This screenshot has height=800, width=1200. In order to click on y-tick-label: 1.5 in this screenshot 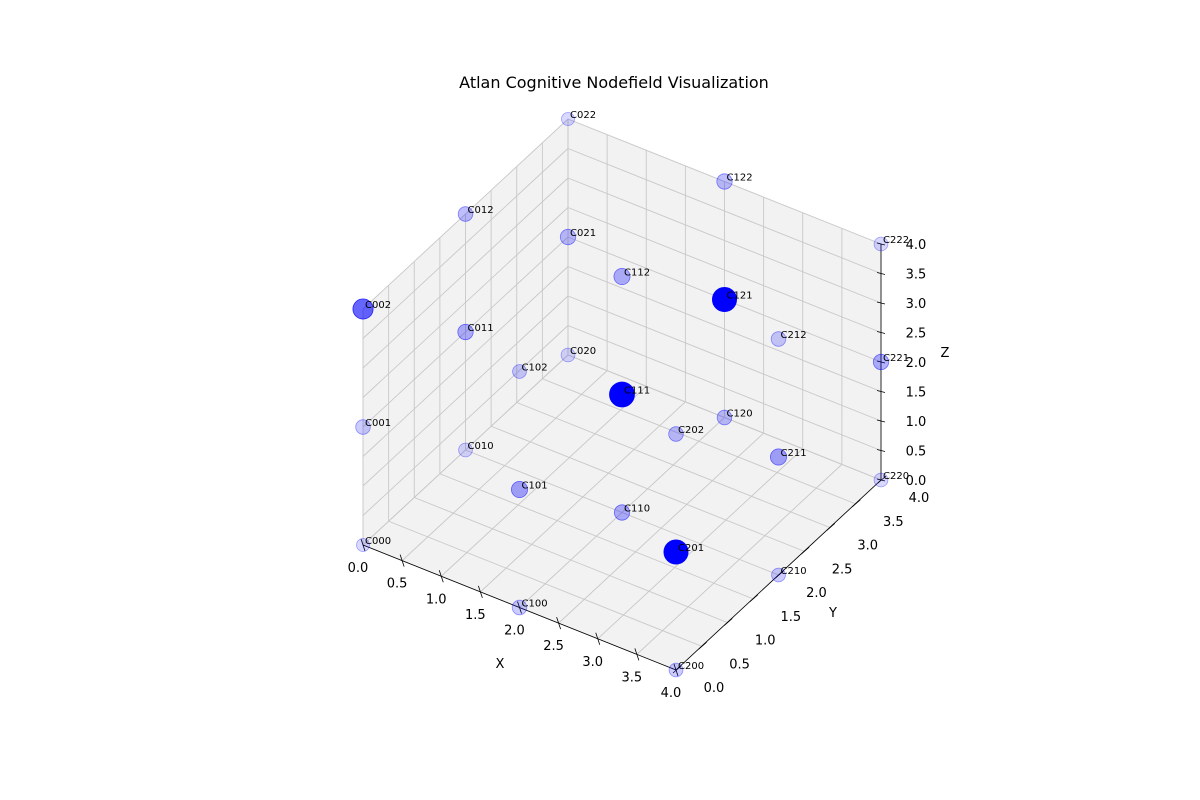, I will do `click(791, 617)`.